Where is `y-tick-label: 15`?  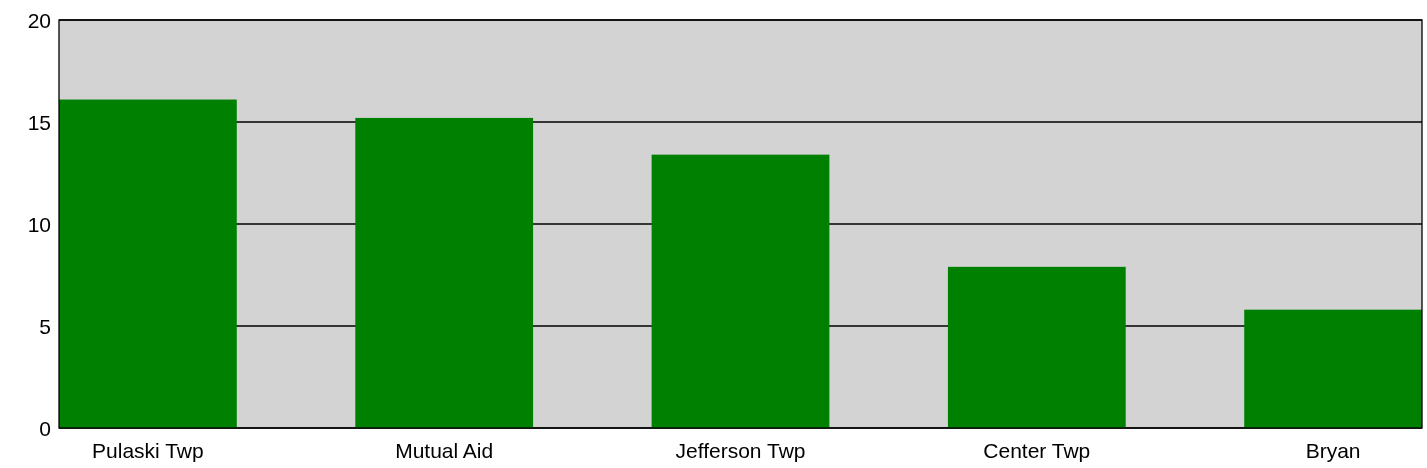
y-tick-label: 15 is located at coordinates (39, 122).